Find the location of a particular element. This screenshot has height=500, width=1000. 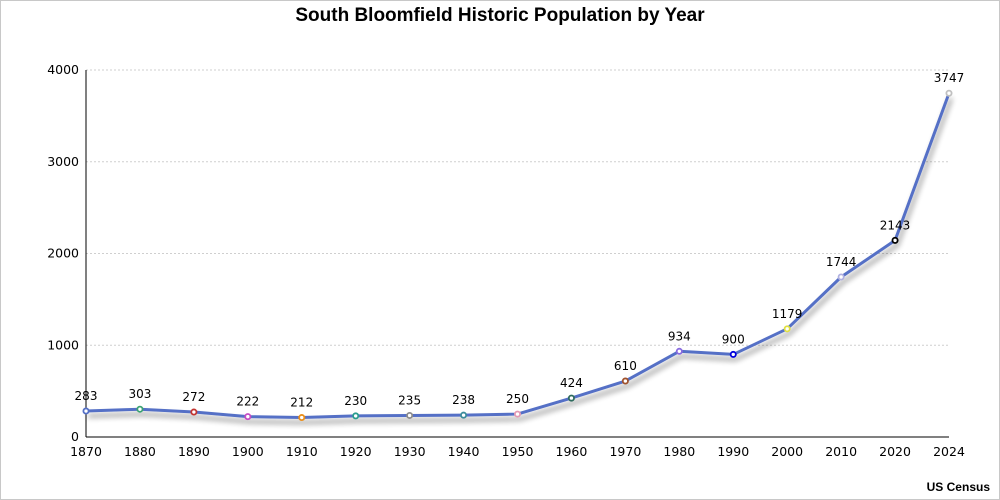

data-label: 250 is located at coordinates (517, 399).